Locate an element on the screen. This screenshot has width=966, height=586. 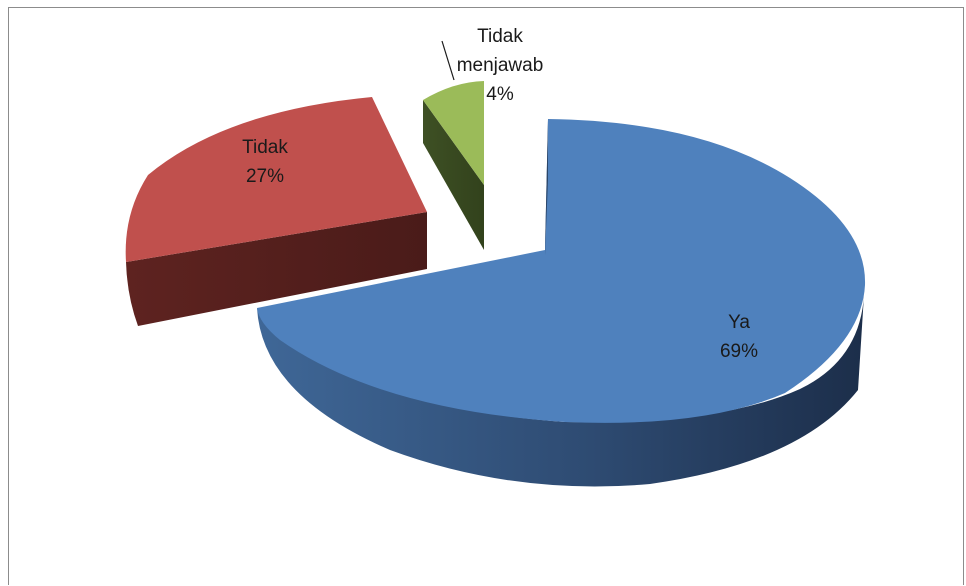
data-label-ya: Ya 69% is located at coordinates (739, 337).